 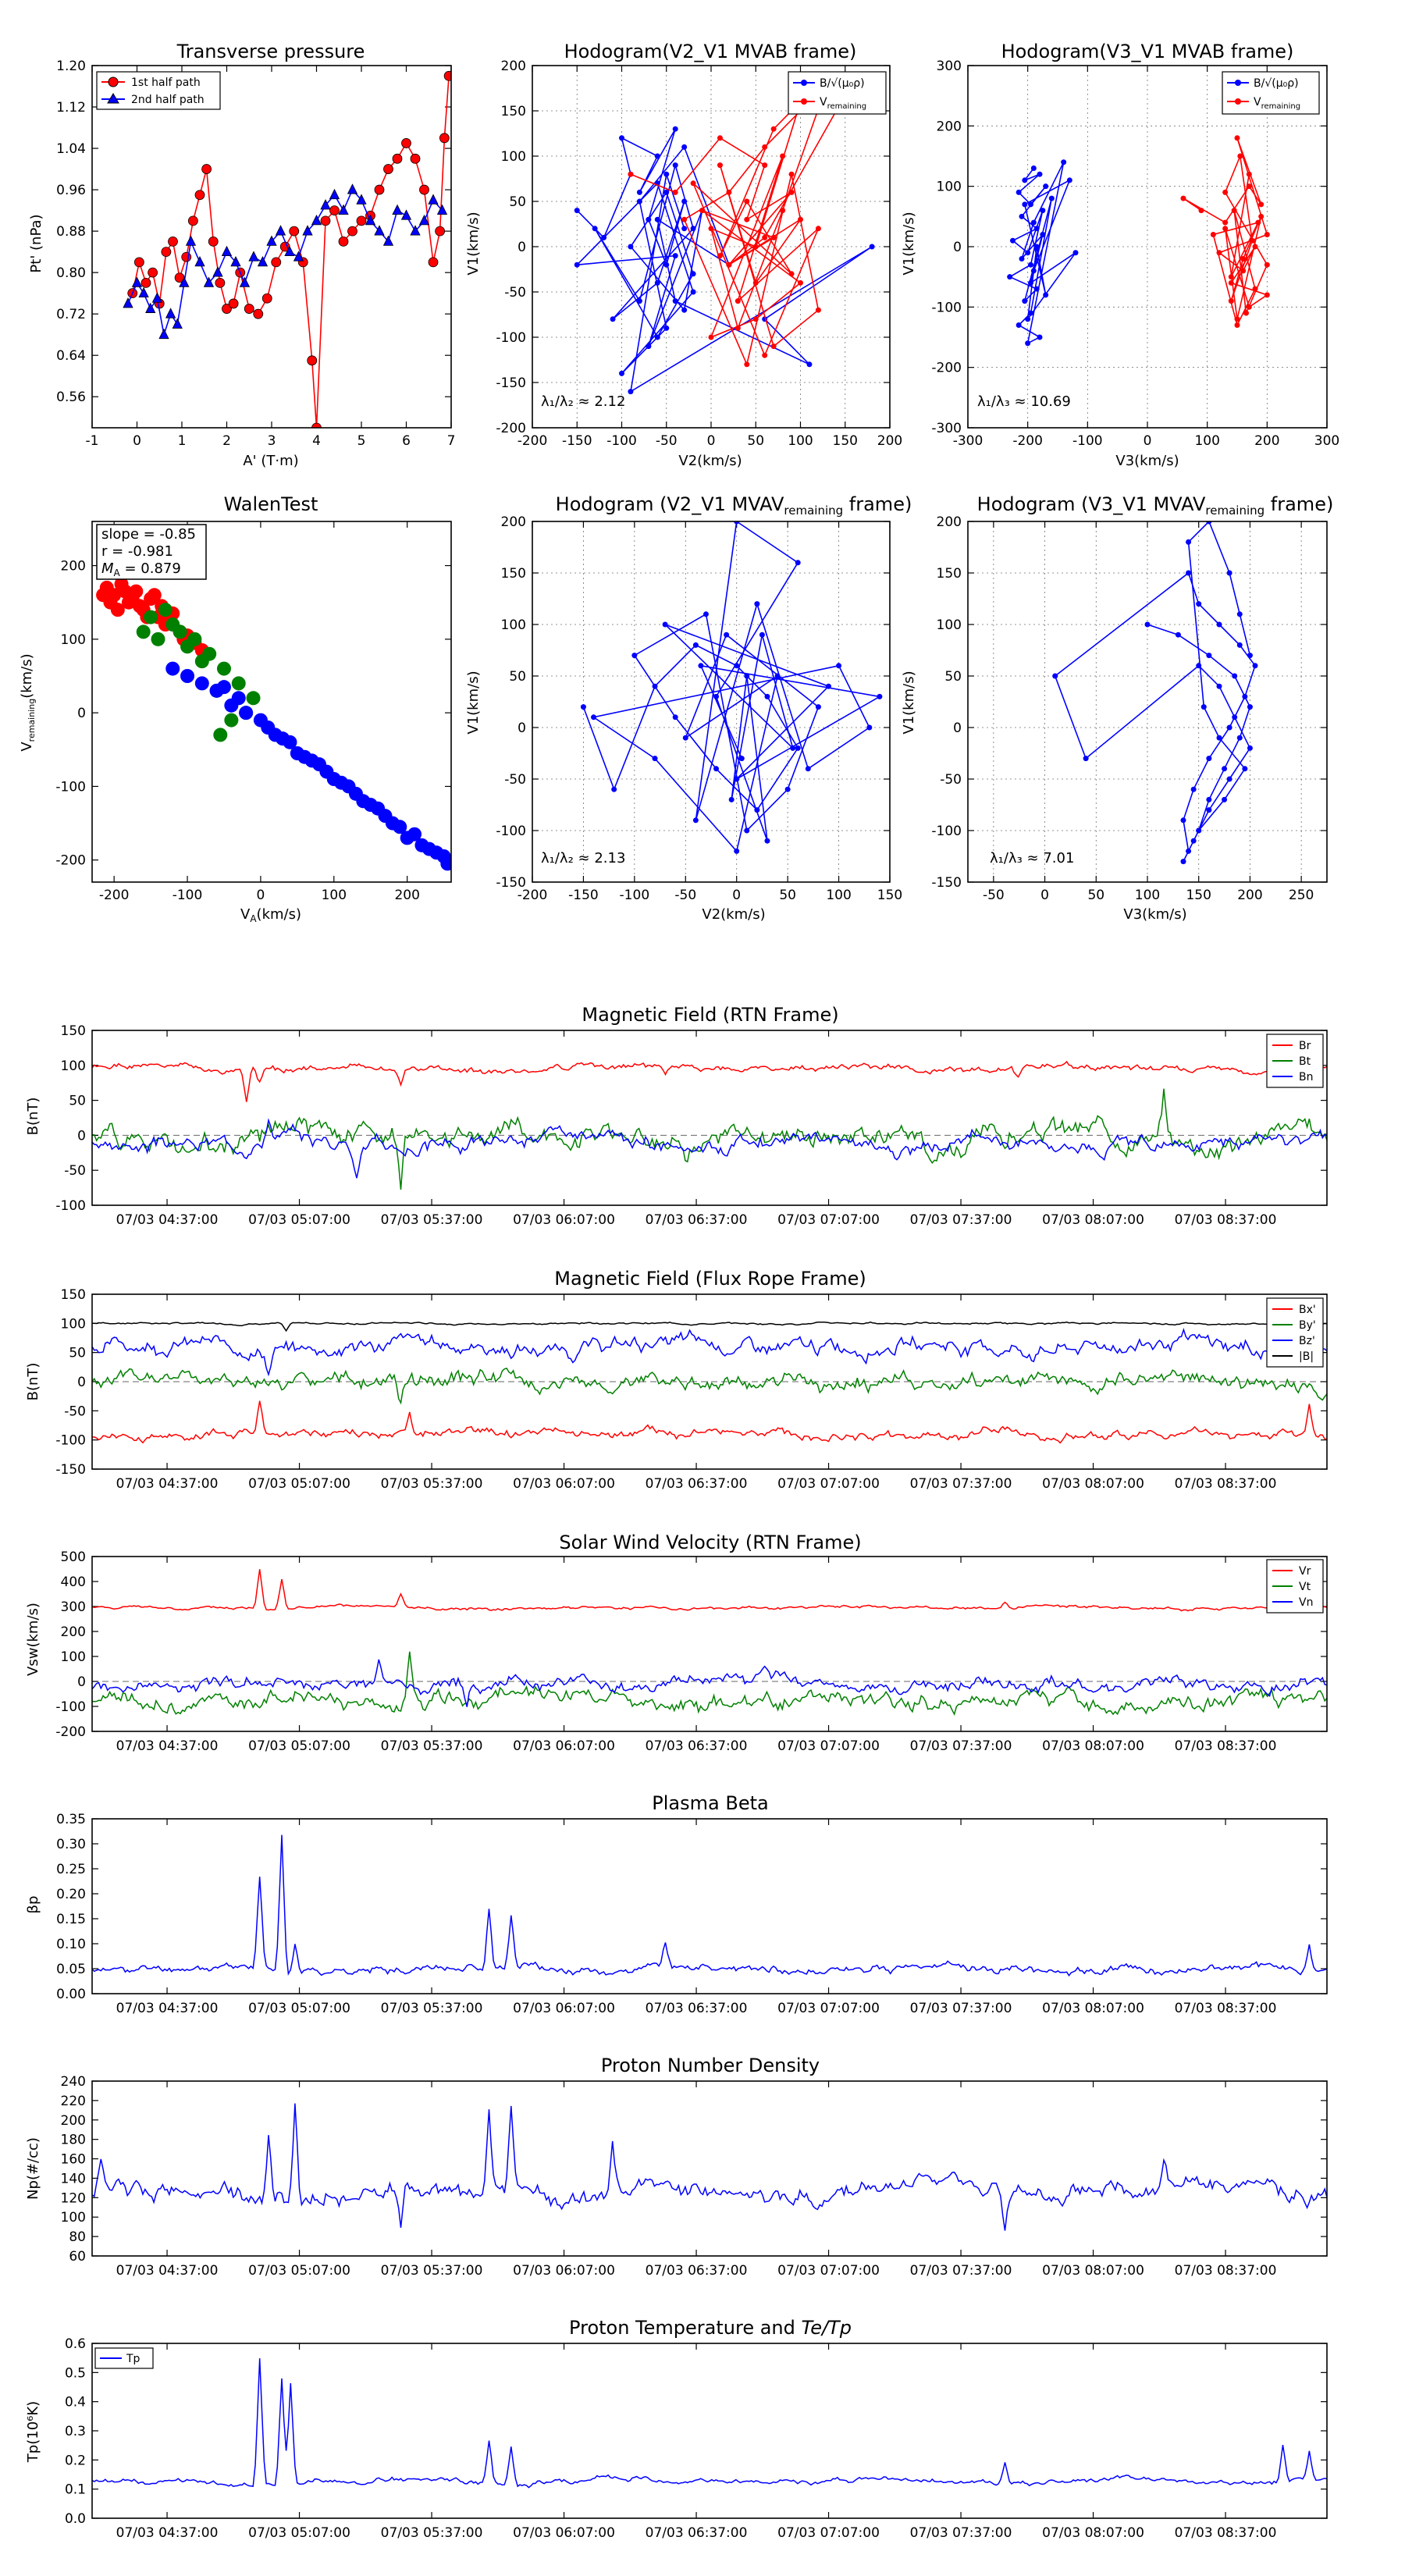 What do you see at coordinates (28, 702) in the screenshot?
I see `y-axis-label: Vremaining(km/s)` at bounding box center [28, 702].